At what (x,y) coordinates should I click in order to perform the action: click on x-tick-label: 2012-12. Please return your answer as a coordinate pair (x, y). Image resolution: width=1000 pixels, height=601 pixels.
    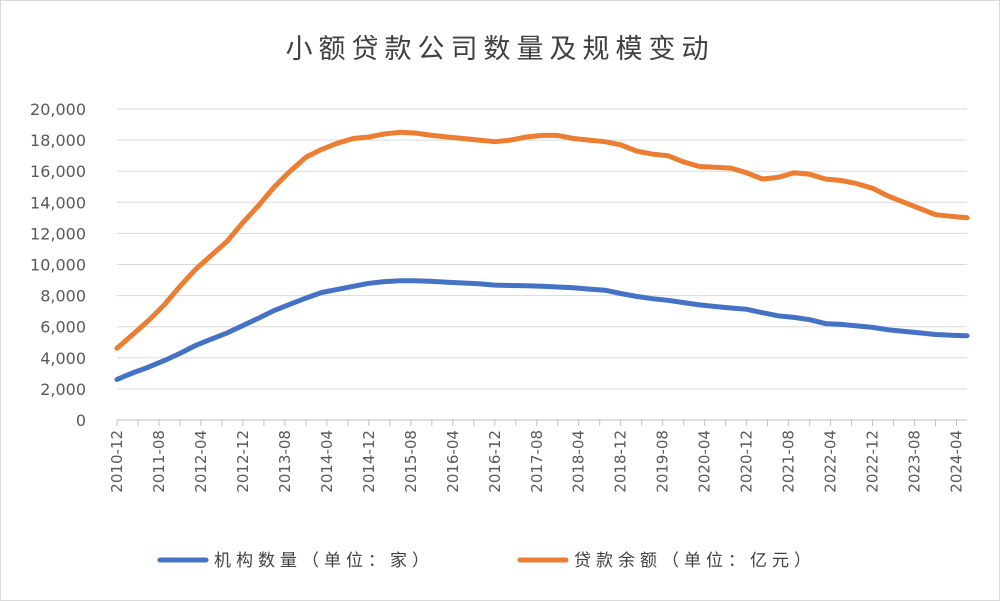
    Looking at the image, I should click on (243, 461).